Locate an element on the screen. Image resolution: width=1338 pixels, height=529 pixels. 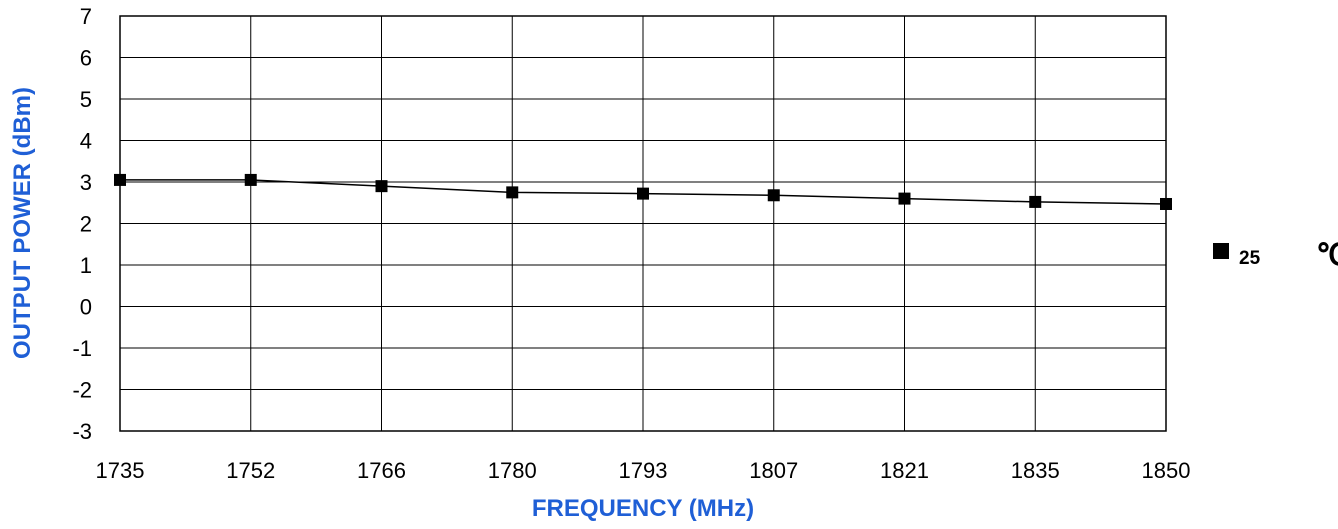
y-axis-tick-labels: -3 -2 -1 0 1 2 3 4 5 6 7 is located at coordinates (82, 224).